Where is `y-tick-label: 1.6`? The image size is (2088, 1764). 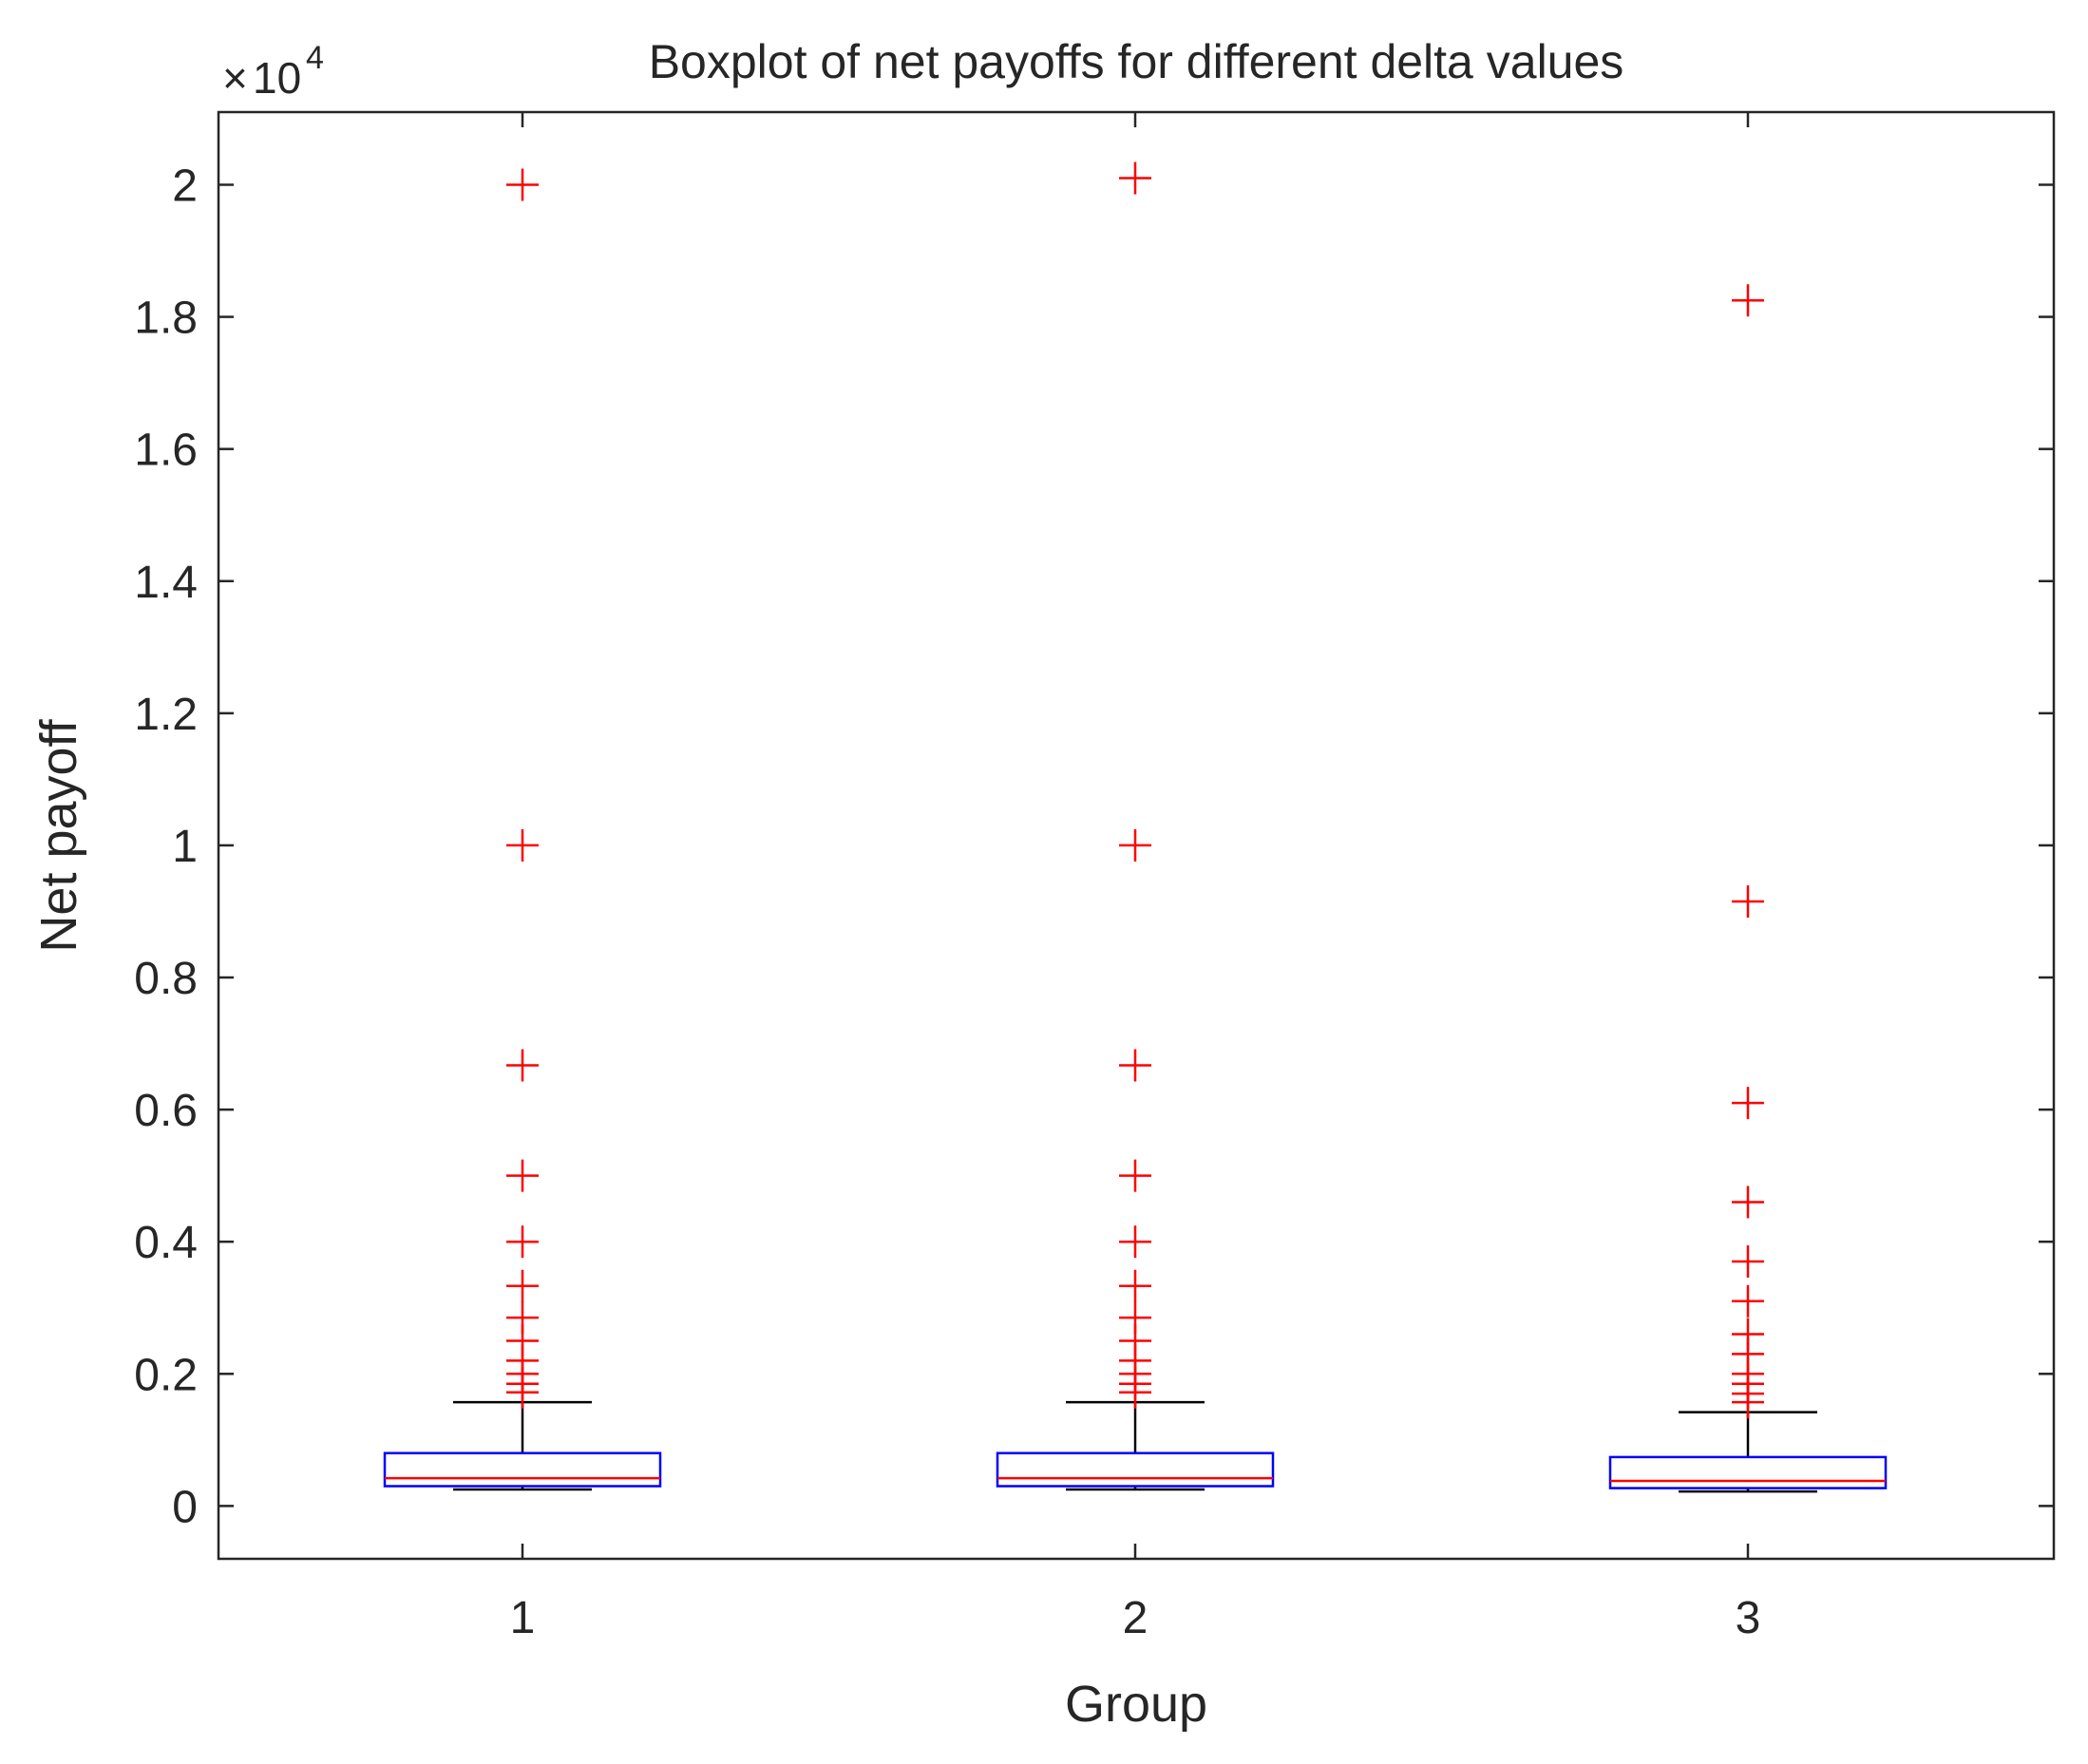
y-tick-label: 1.6 is located at coordinates (166, 451).